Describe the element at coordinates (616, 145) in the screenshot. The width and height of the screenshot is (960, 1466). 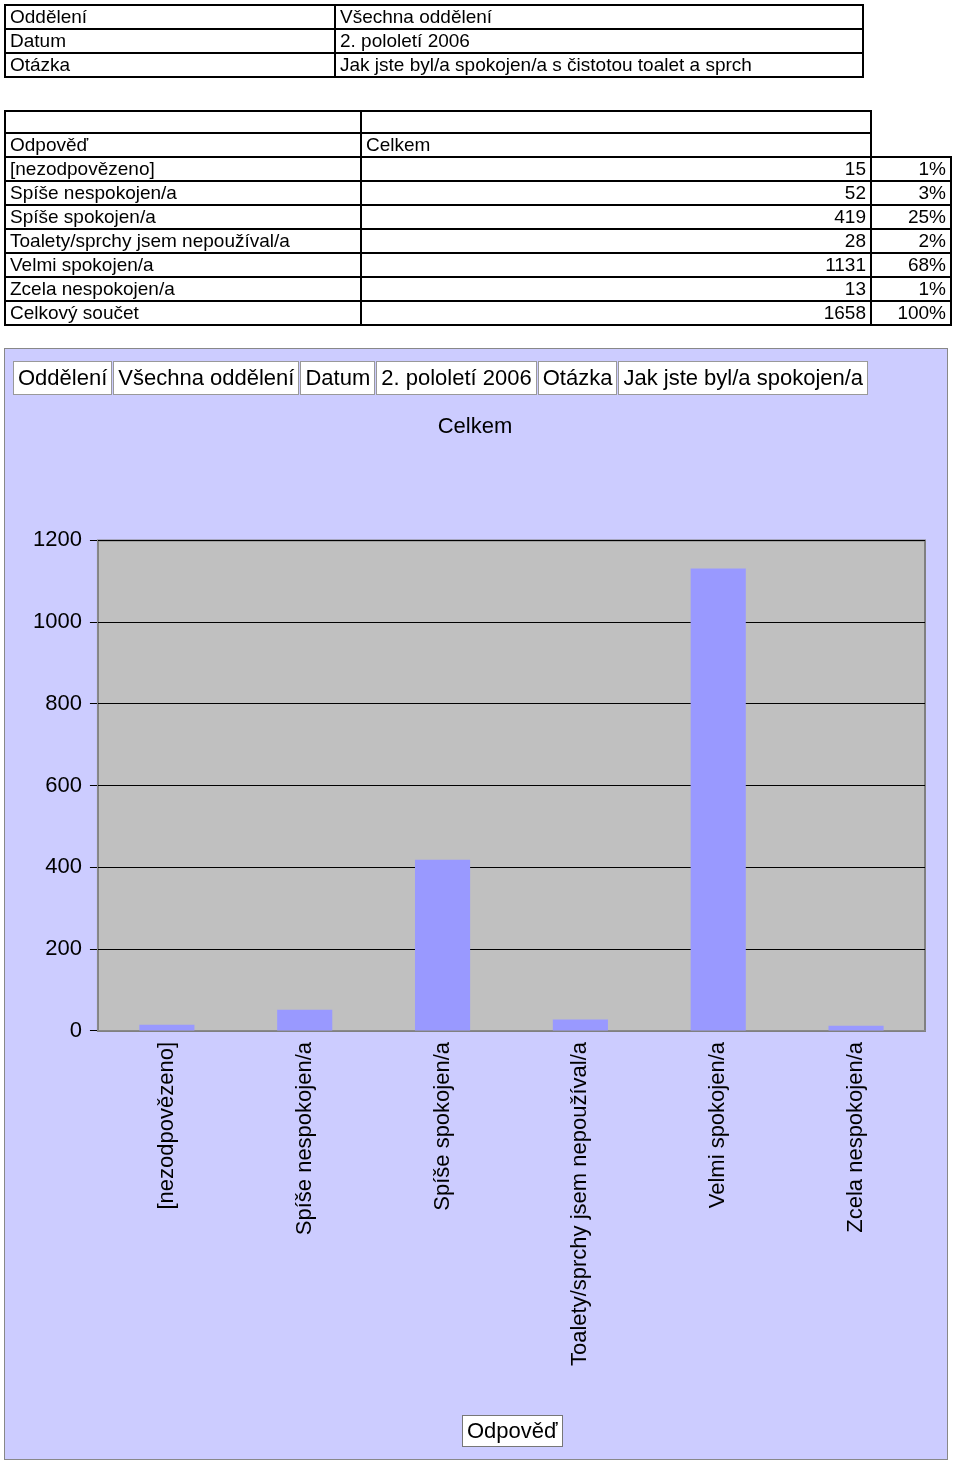
I see `text: Celkem` at that location.